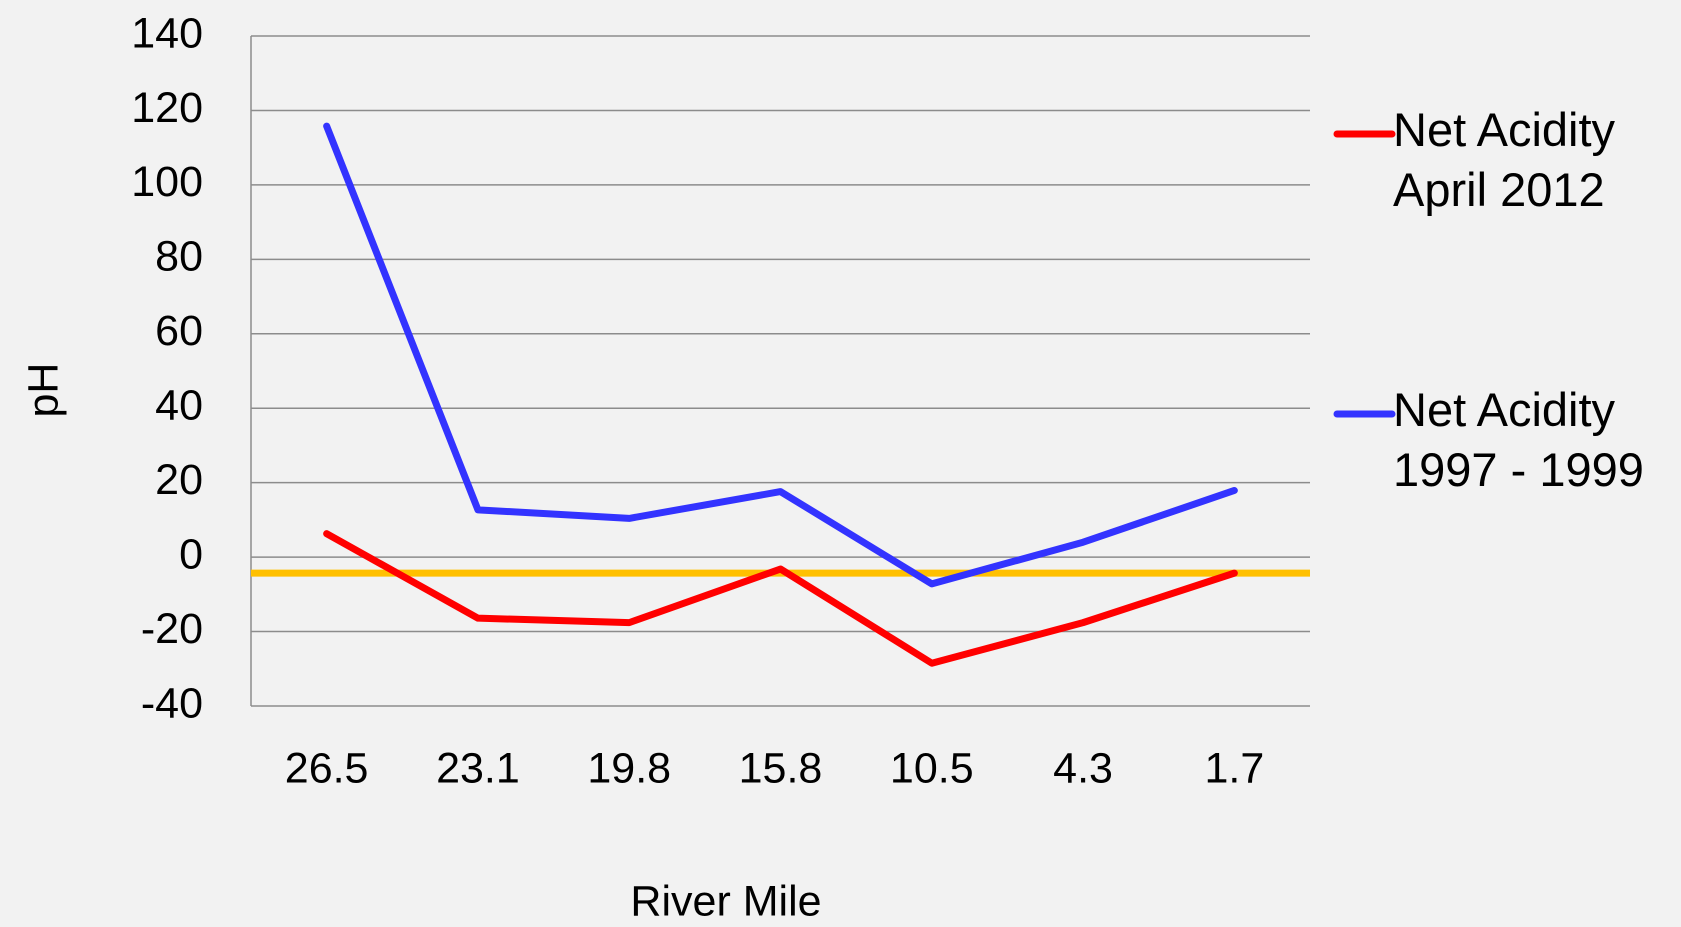  Describe the element at coordinates (191, 554) in the screenshot. I see `y-tick-label: 0` at that location.